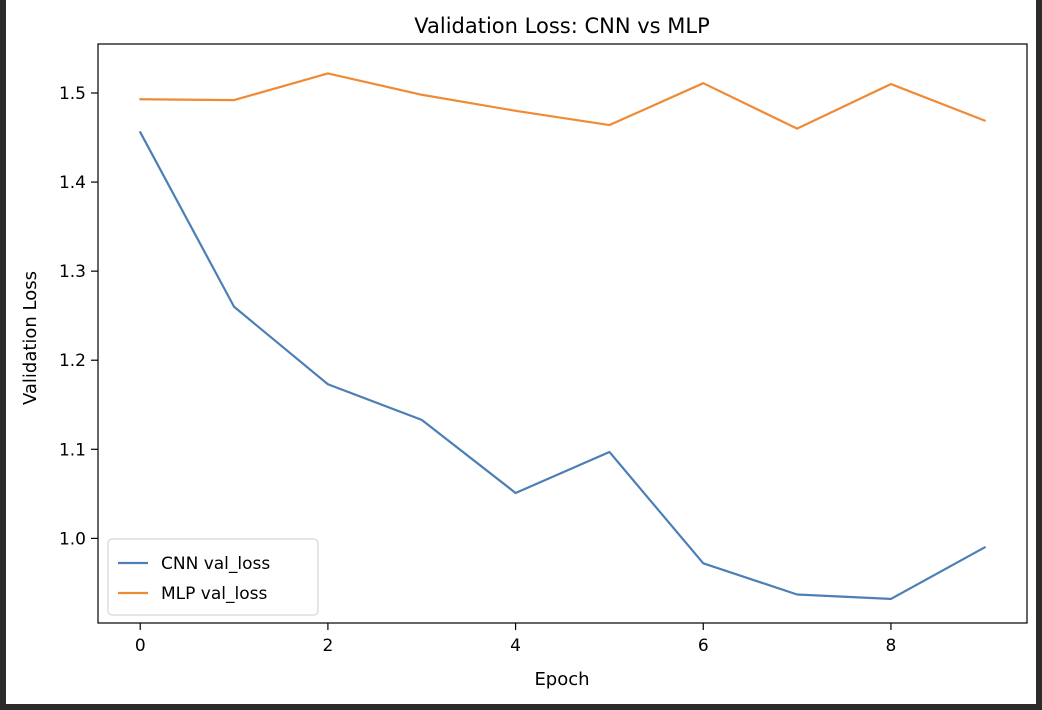 This screenshot has height=710, width=1042. What do you see at coordinates (891, 646) in the screenshot?
I see `x-tick-label: 8` at bounding box center [891, 646].